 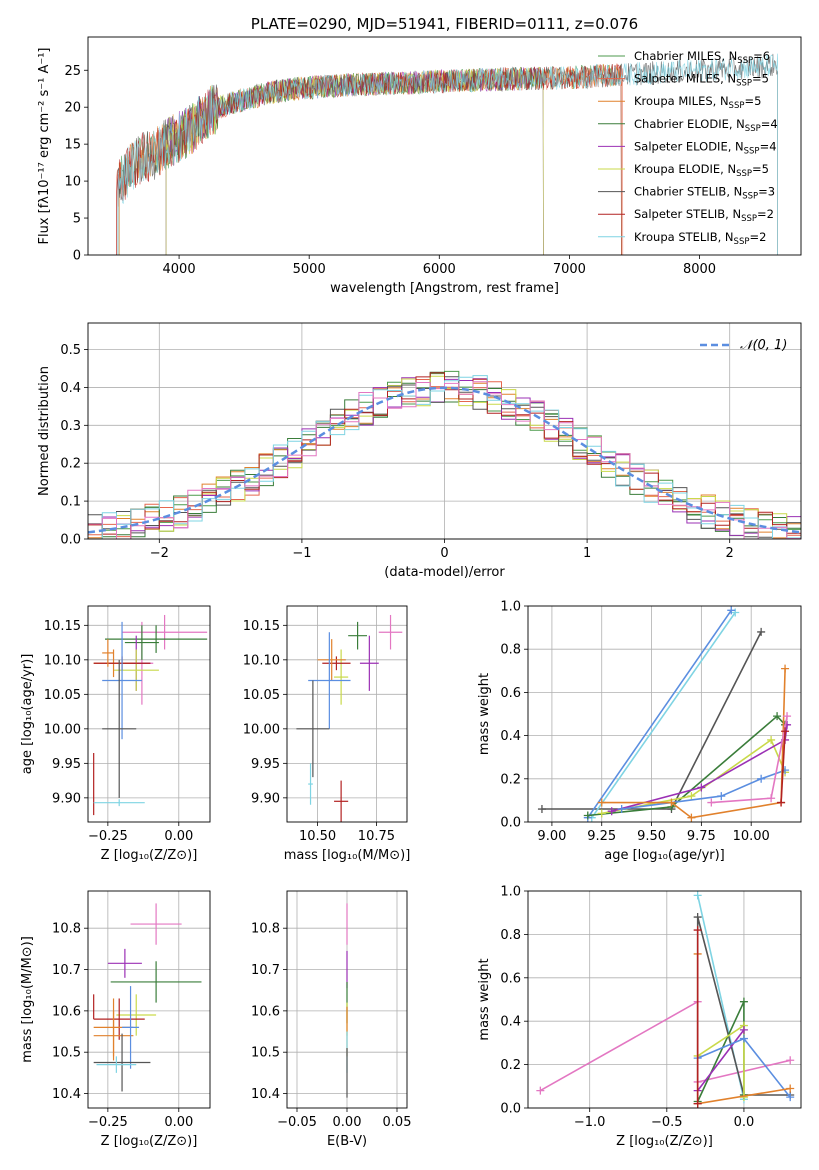 What do you see at coordinates (261, 729) in the screenshot?
I see `y-tick-label: 10.00` at bounding box center [261, 729].